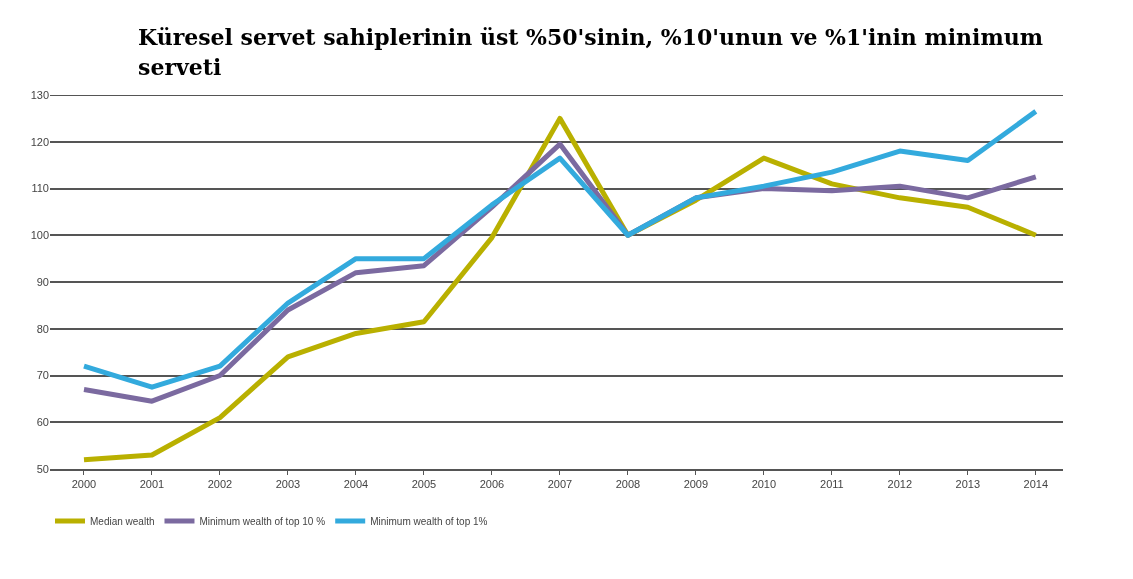  What do you see at coordinates (968, 484) in the screenshot?
I see `x-tick-label: 2013` at bounding box center [968, 484].